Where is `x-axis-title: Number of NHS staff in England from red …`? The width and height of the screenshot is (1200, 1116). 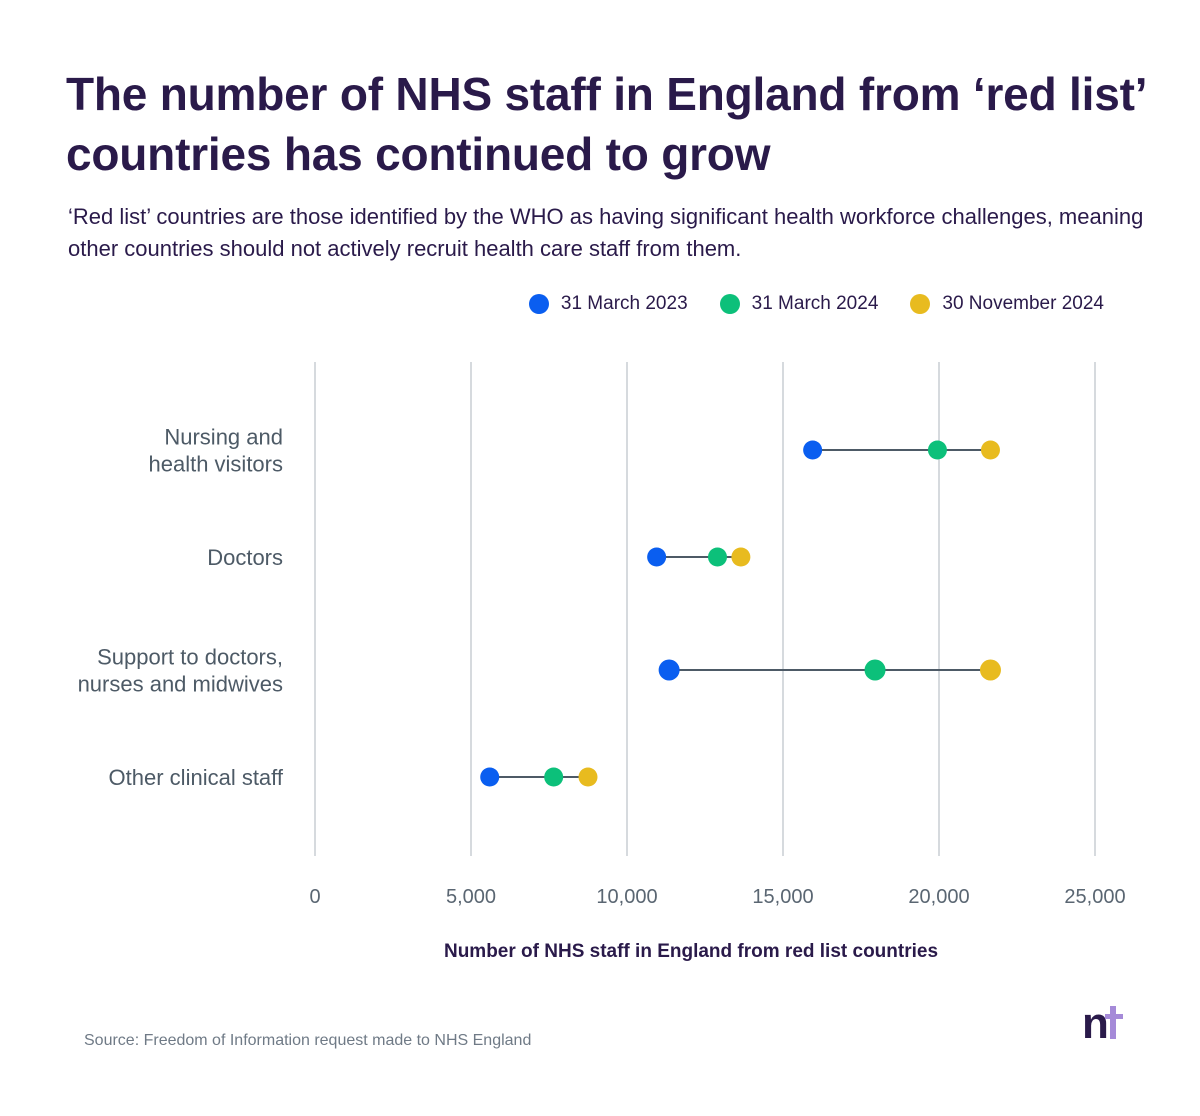
x-axis-title: Number of NHS staff in England from red … is located at coordinates (691, 951).